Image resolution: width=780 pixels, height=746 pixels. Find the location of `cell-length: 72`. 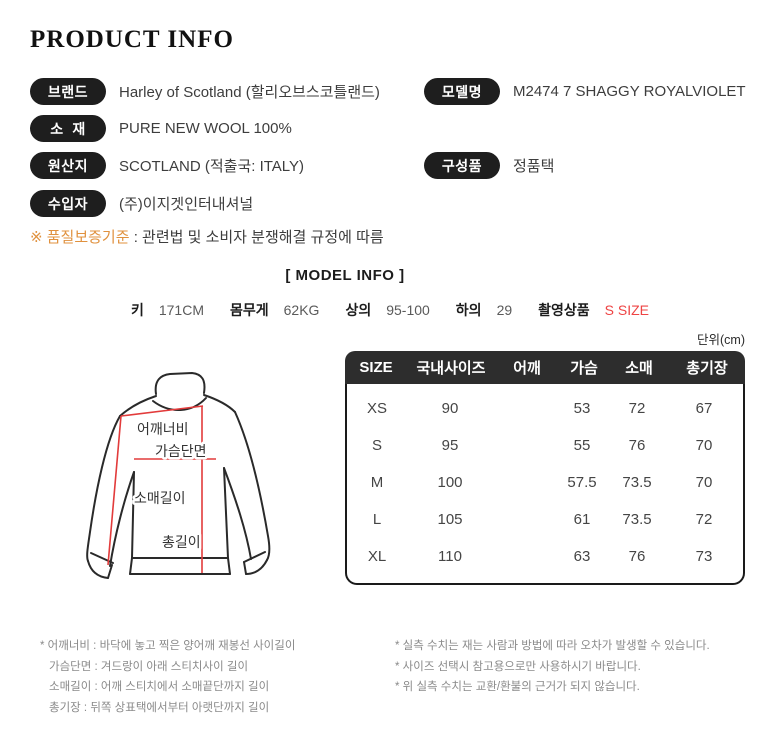

cell-length: 72 is located at coordinates (704, 519).